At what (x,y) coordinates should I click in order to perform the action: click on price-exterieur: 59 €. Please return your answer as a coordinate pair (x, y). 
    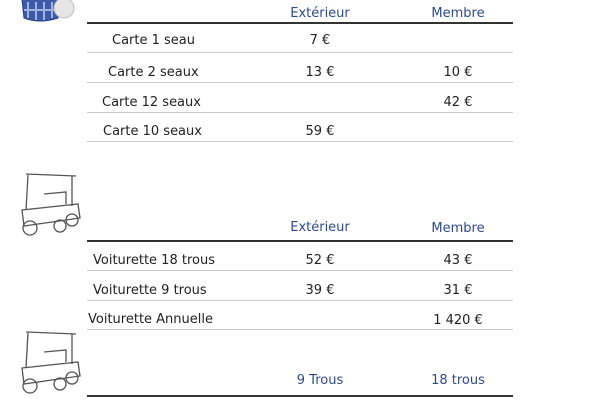
    Looking at the image, I should click on (320, 131).